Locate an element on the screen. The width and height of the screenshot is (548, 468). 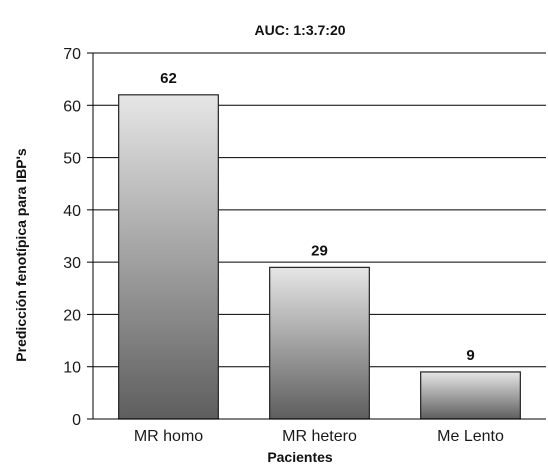
chart-title: AUC: 1:3.7:20 is located at coordinates (299, 30).